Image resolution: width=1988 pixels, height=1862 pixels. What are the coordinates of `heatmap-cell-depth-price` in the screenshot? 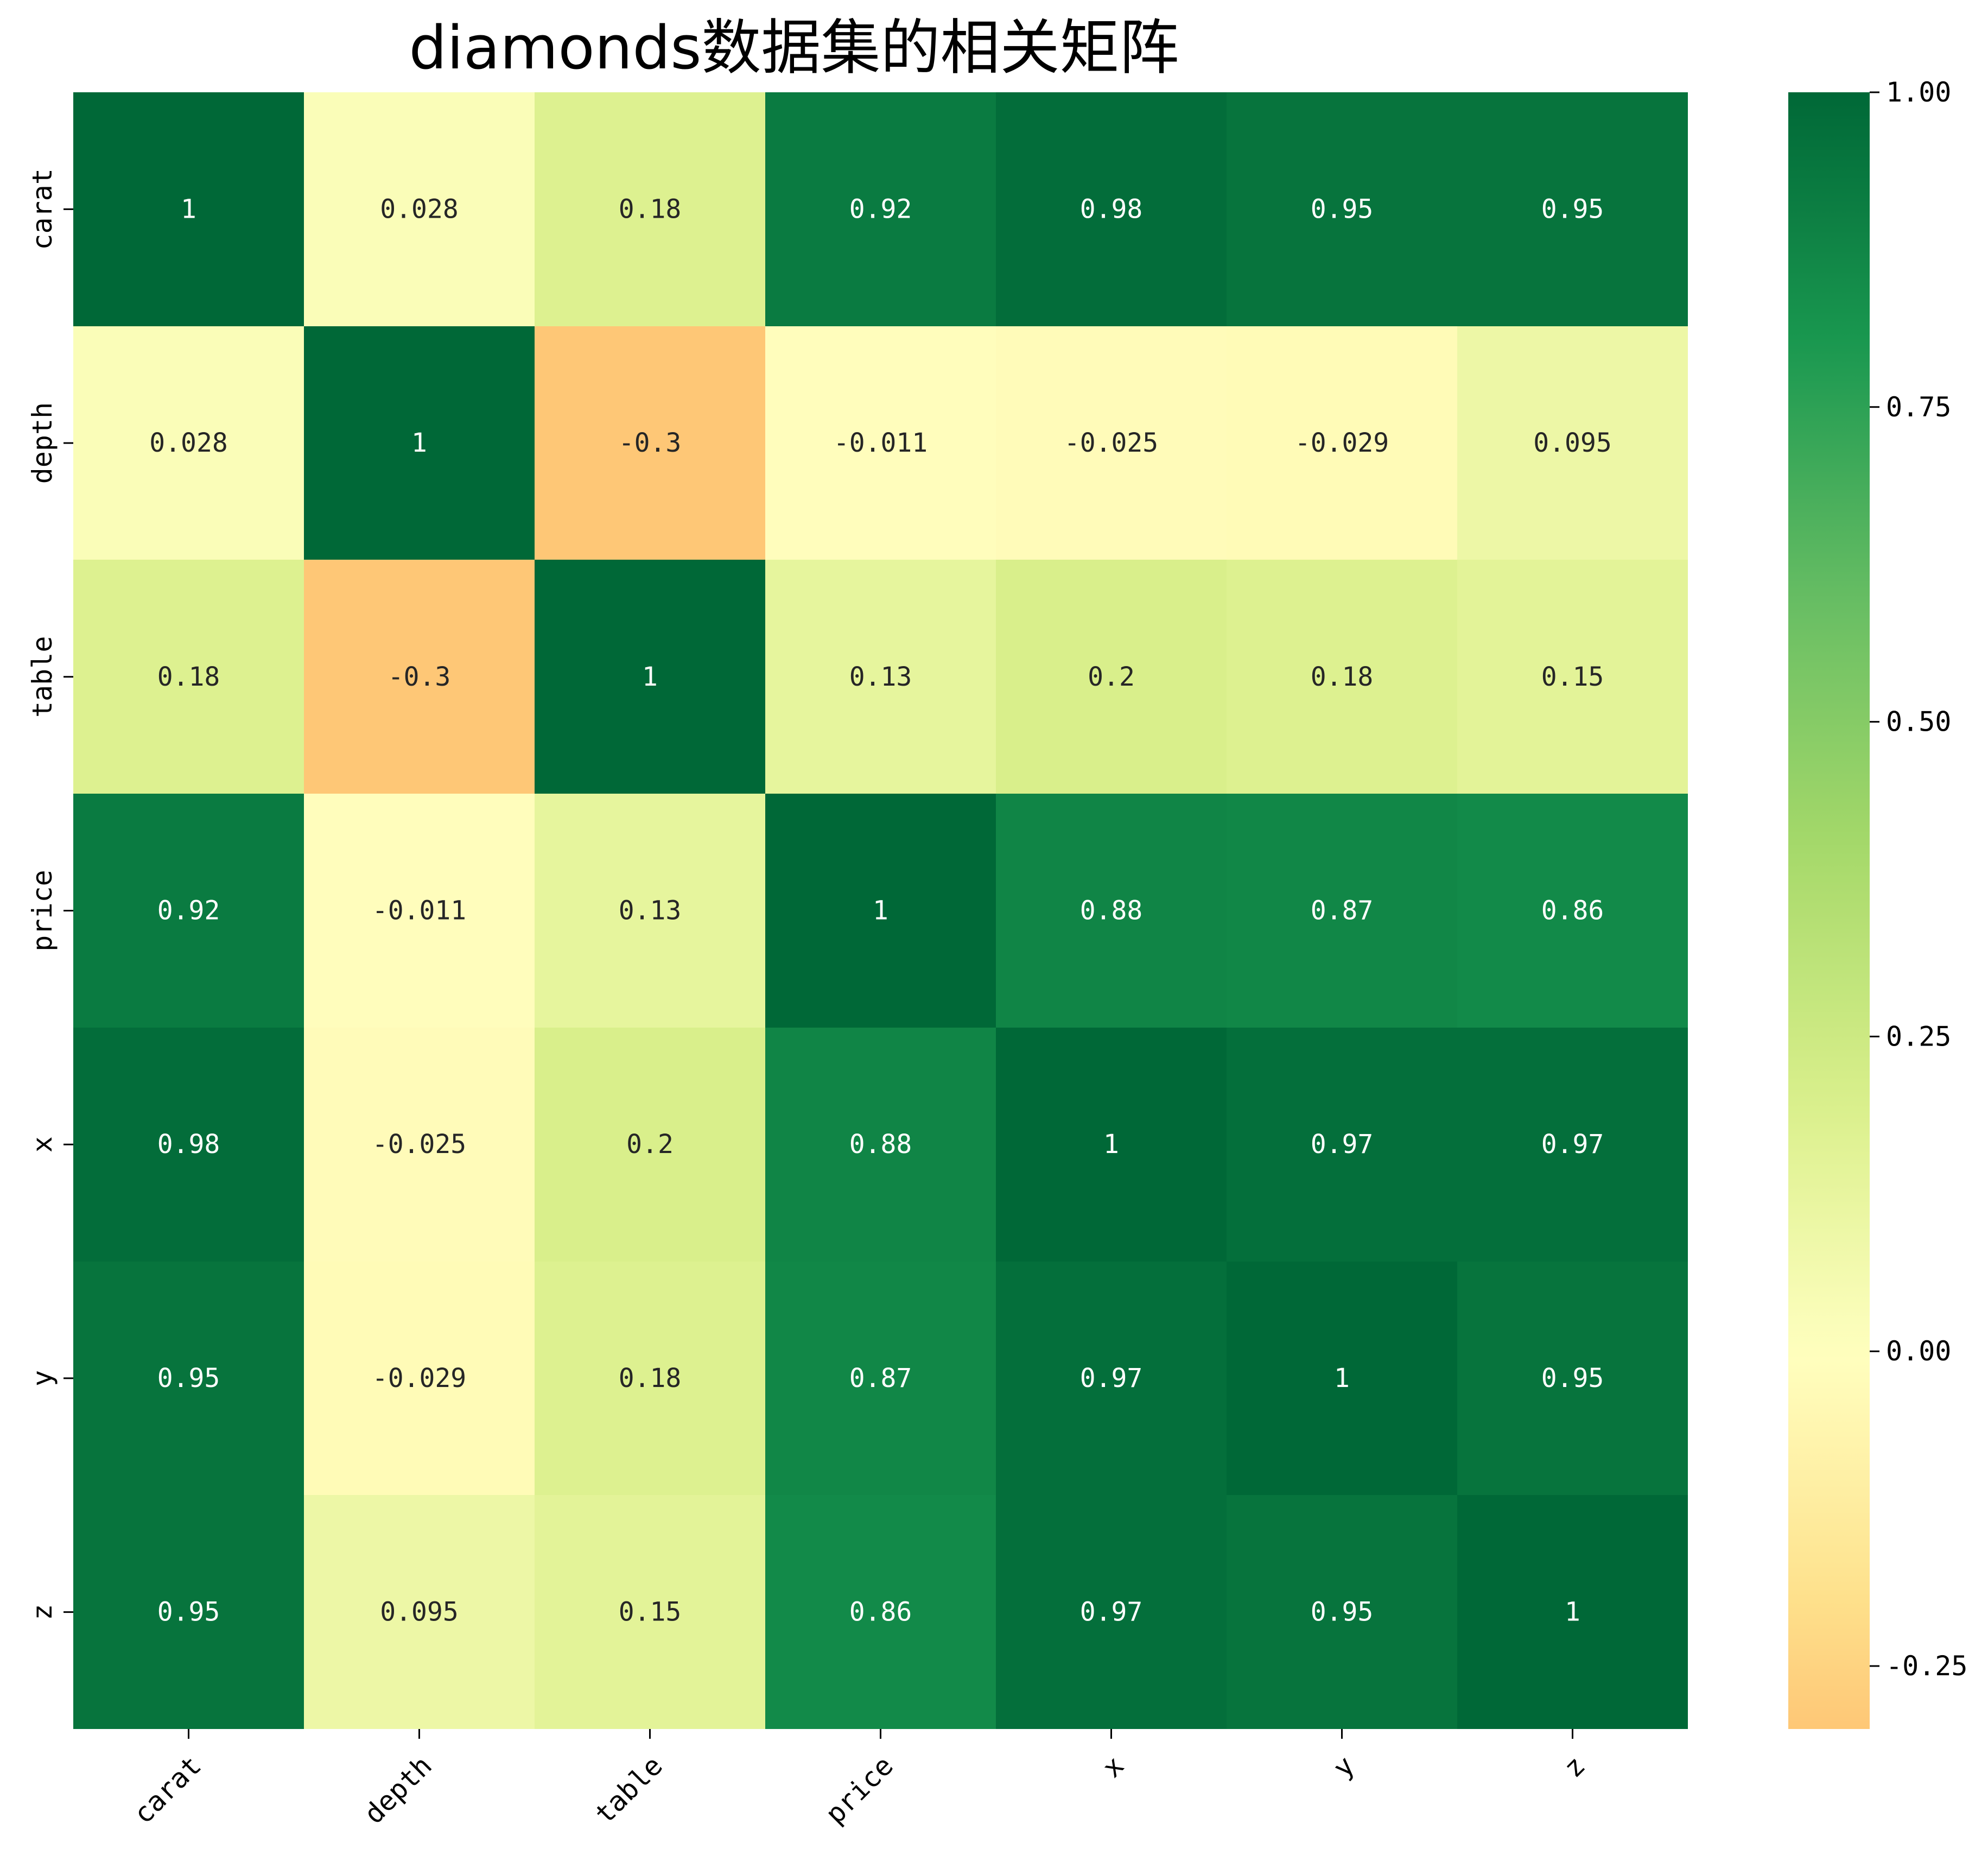 It's located at (880, 443).